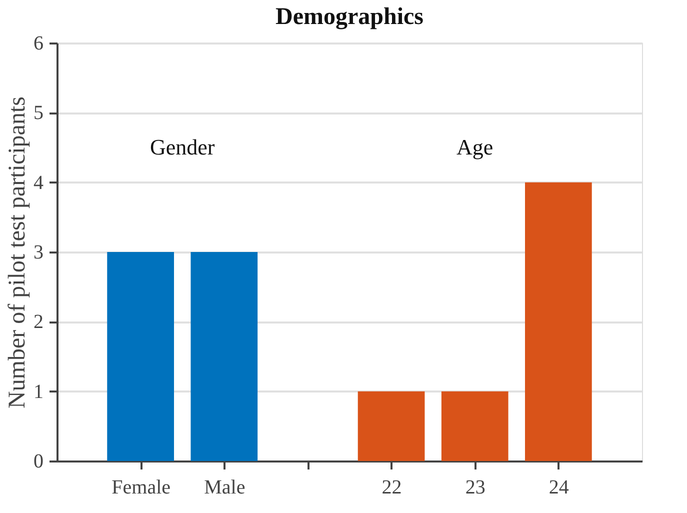 This screenshot has width=687, height=513. What do you see at coordinates (39, 113) in the screenshot?
I see `y-tick-label: 5` at bounding box center [39, 113].